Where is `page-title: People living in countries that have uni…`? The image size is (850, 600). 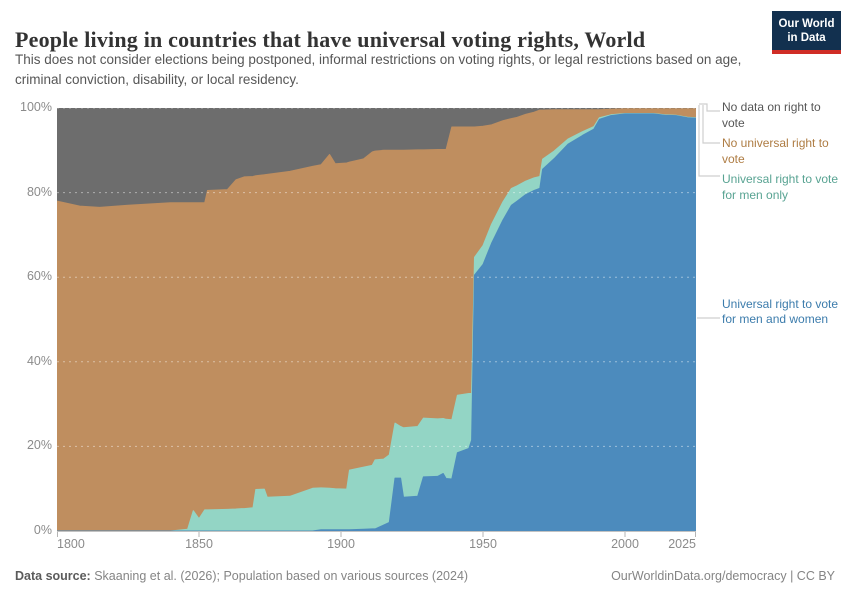 page-title: People living in countries that have uni… is located at coordinates (330, 39).